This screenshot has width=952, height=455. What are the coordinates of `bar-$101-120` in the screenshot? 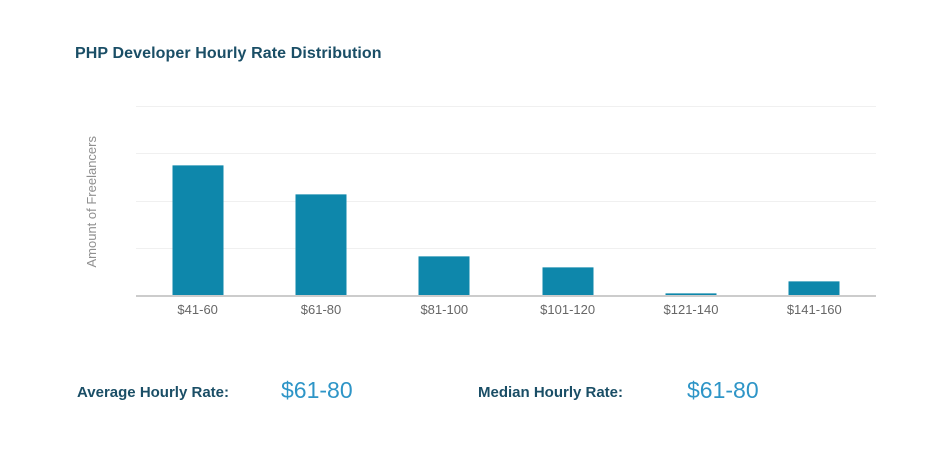 It's located at (568, 281).